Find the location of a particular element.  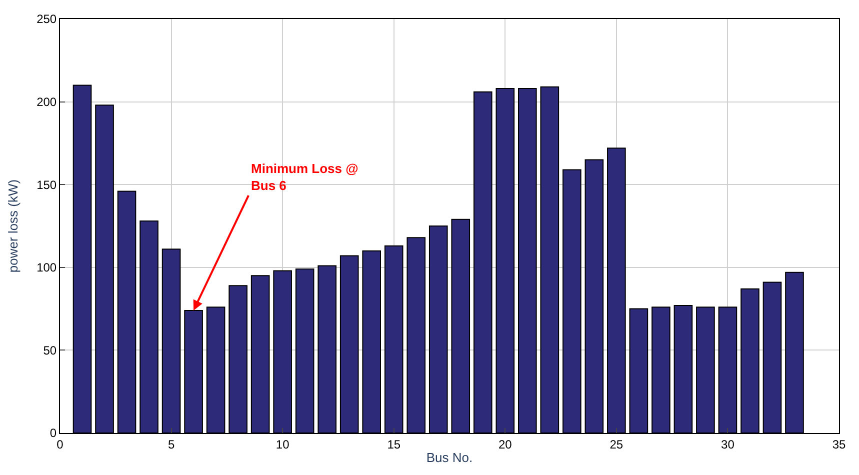

y-tick-label: 150 is located at coordinates (46, 185).